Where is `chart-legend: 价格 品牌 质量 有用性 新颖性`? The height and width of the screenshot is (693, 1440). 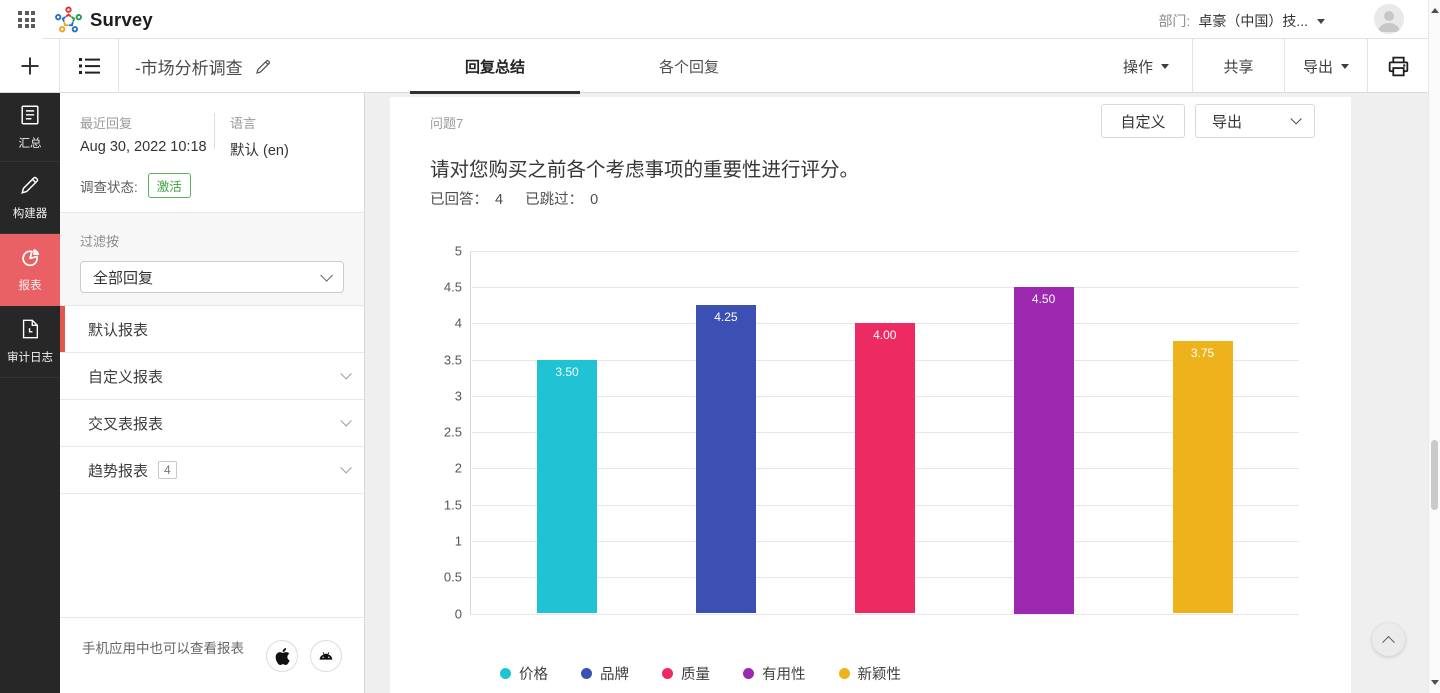 chart-legend: 价格 品牌 质量 有用性 新颖性 is located at coordinates (717, 673).